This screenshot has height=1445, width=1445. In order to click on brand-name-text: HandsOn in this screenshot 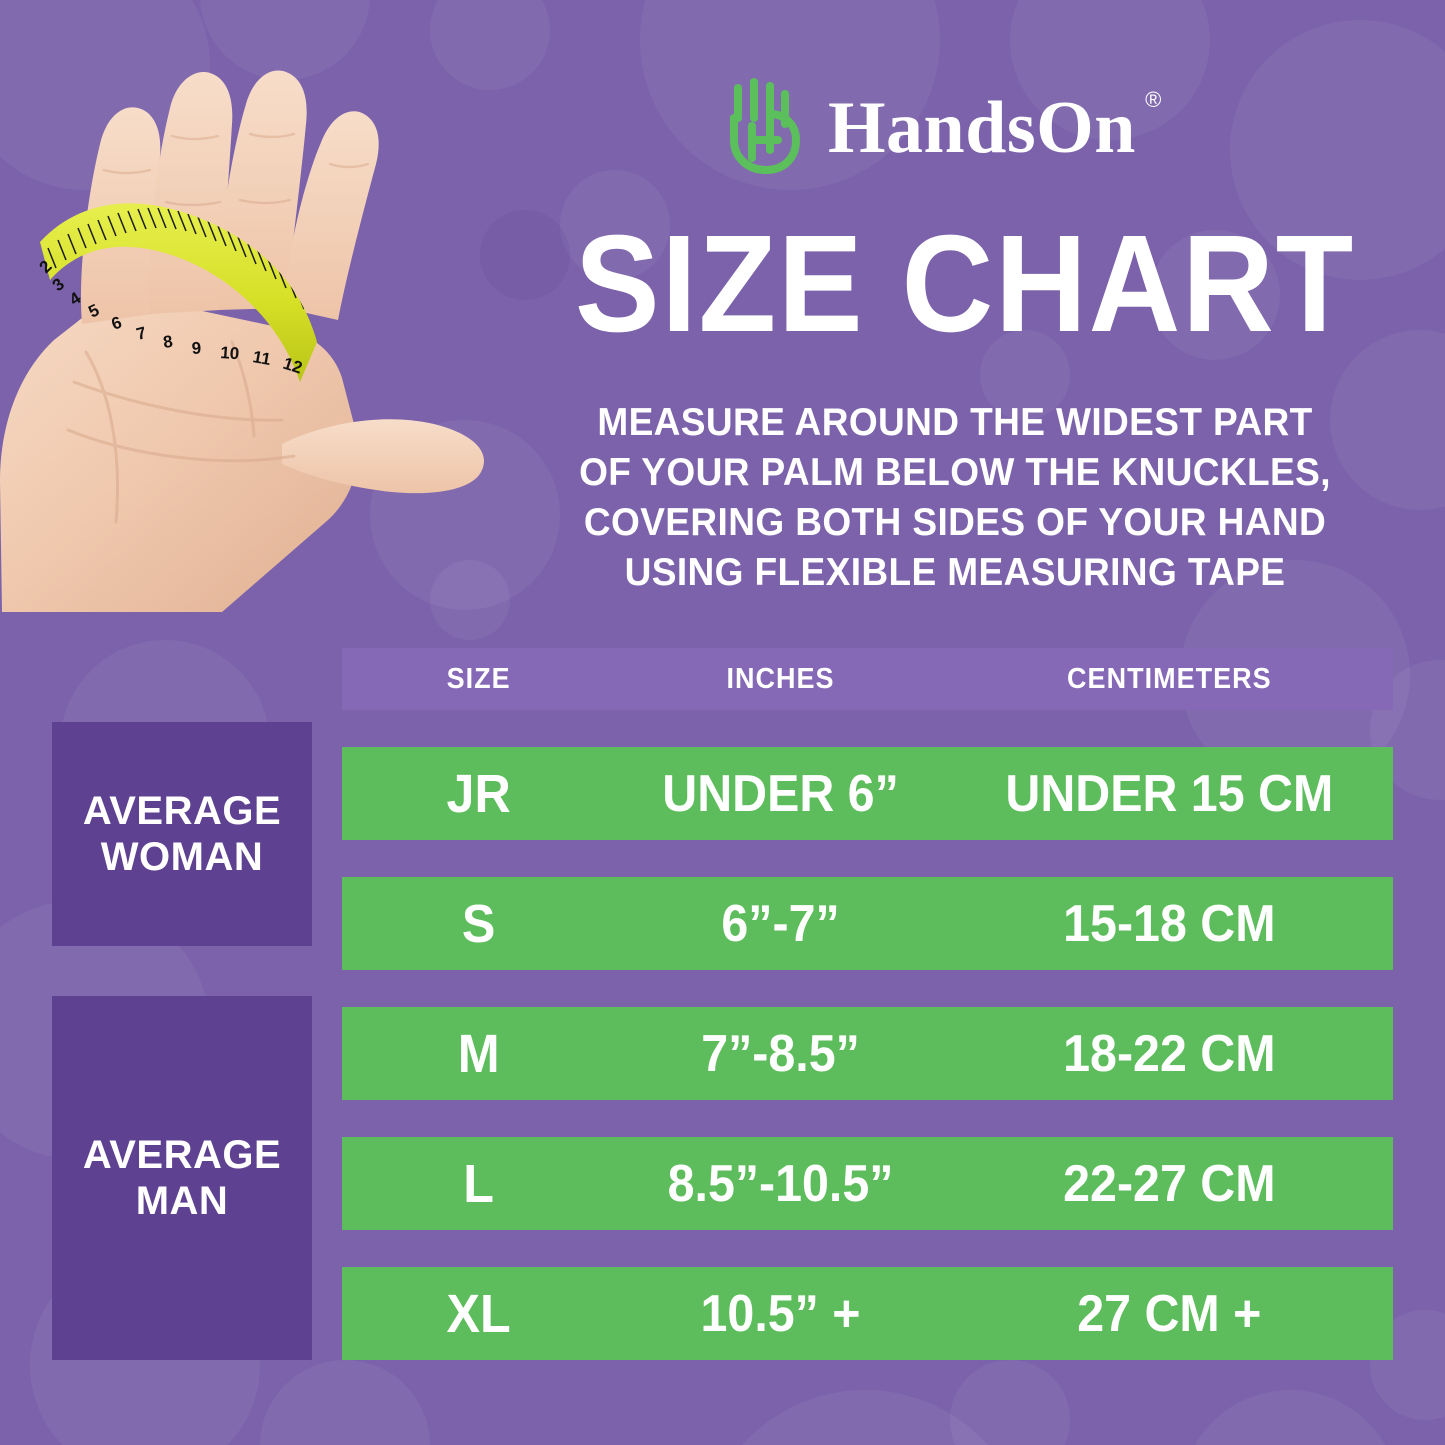, I will do `click(982, 128)`.